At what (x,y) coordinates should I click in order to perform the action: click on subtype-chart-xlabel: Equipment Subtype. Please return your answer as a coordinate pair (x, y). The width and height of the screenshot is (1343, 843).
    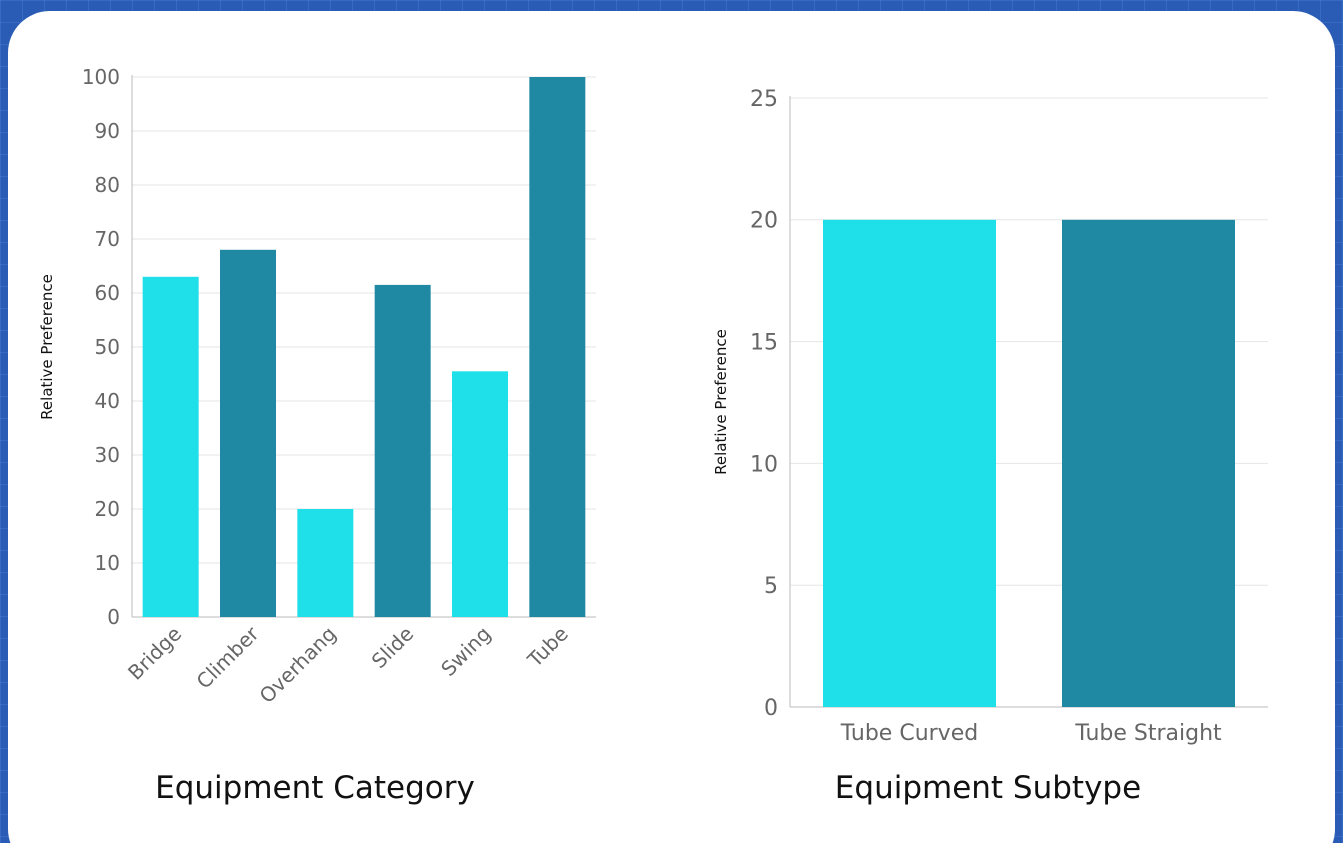
    Looking at the image, I should click on (988, 788).